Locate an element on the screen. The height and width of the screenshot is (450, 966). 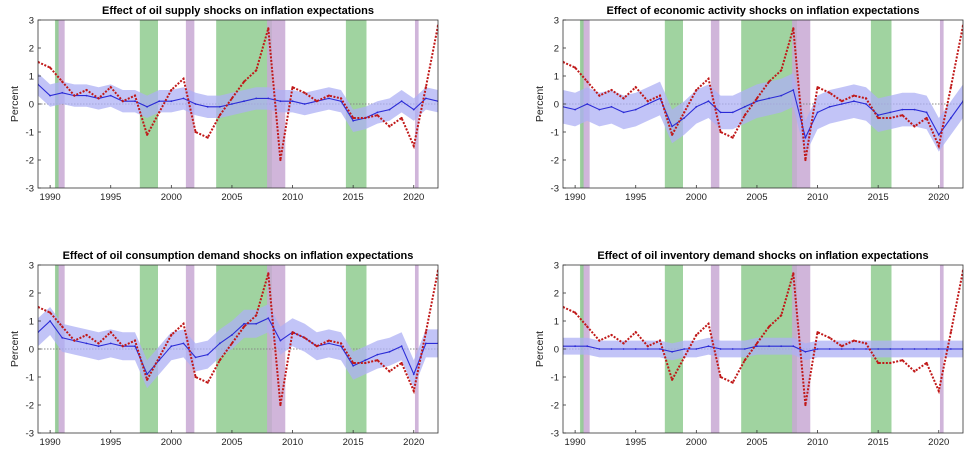
y-tick-label: 1 is located at coordinates (31, 322).